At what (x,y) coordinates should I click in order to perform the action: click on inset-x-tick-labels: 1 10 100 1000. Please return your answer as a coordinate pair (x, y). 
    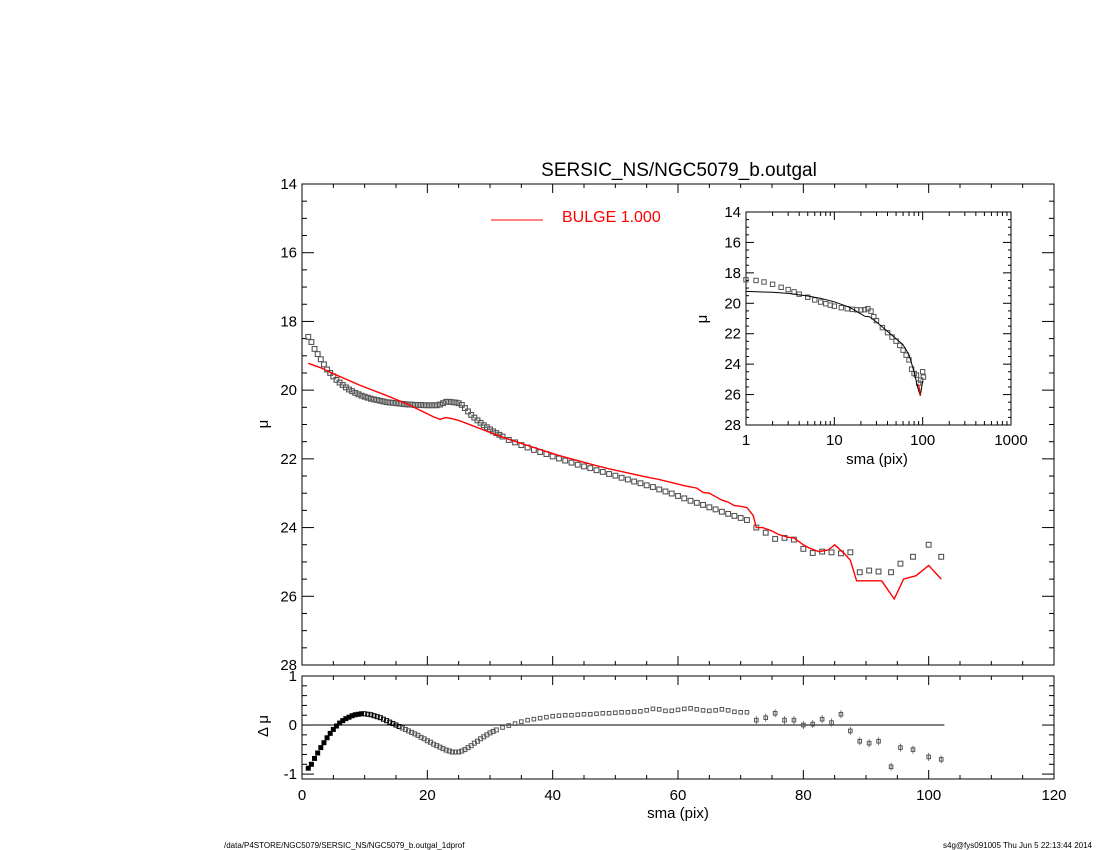
    Looking at the image, I should click on (885, 440).